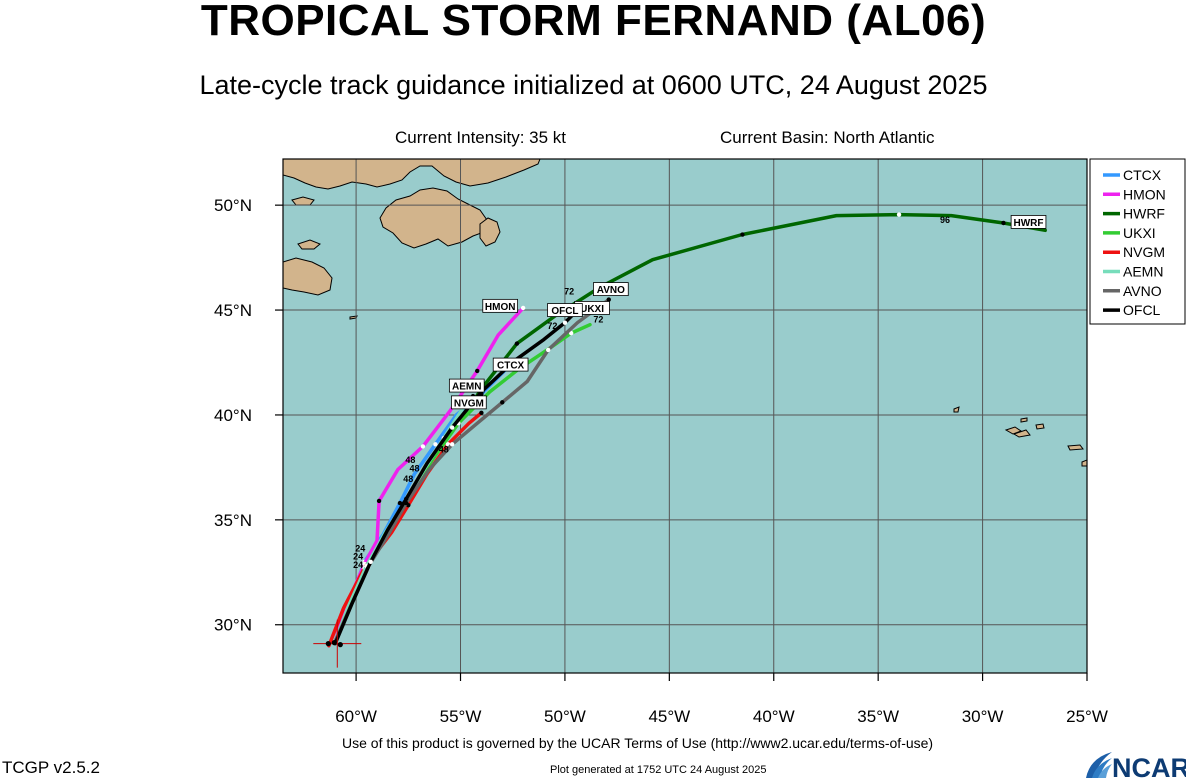  I want to click on land-madeira, so click(1075, 447).